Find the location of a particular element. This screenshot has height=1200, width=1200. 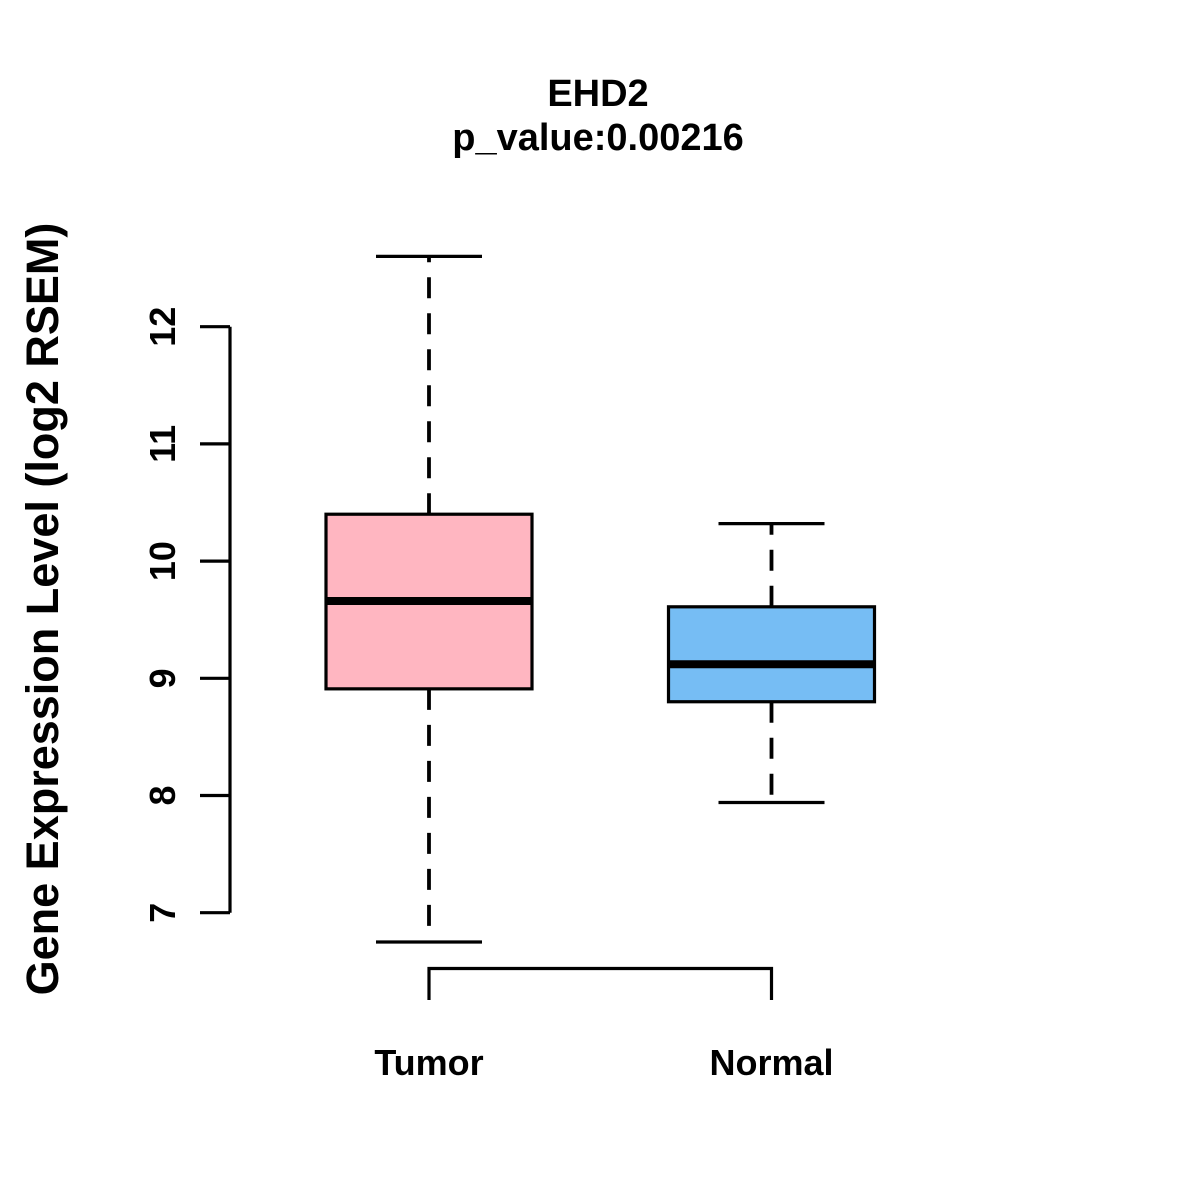

box-group-normal is located at coordinates (771, 663).